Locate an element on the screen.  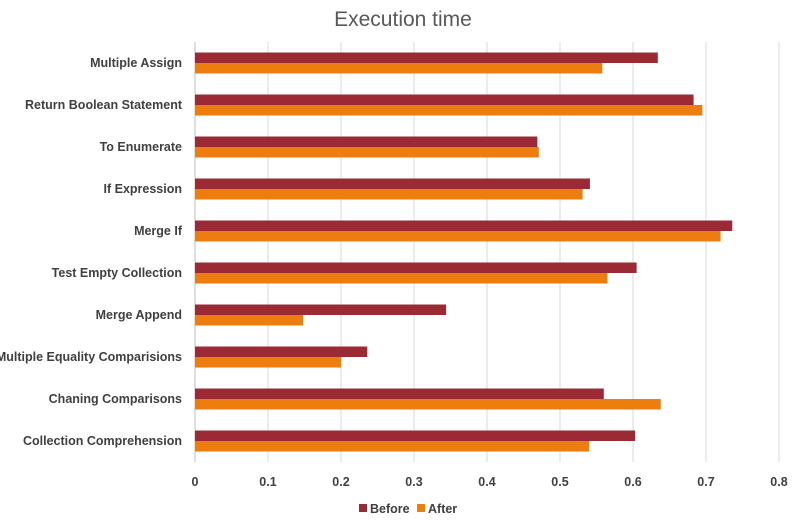
category-label: Return Boolean Statement is located at coordinates (104, 105).